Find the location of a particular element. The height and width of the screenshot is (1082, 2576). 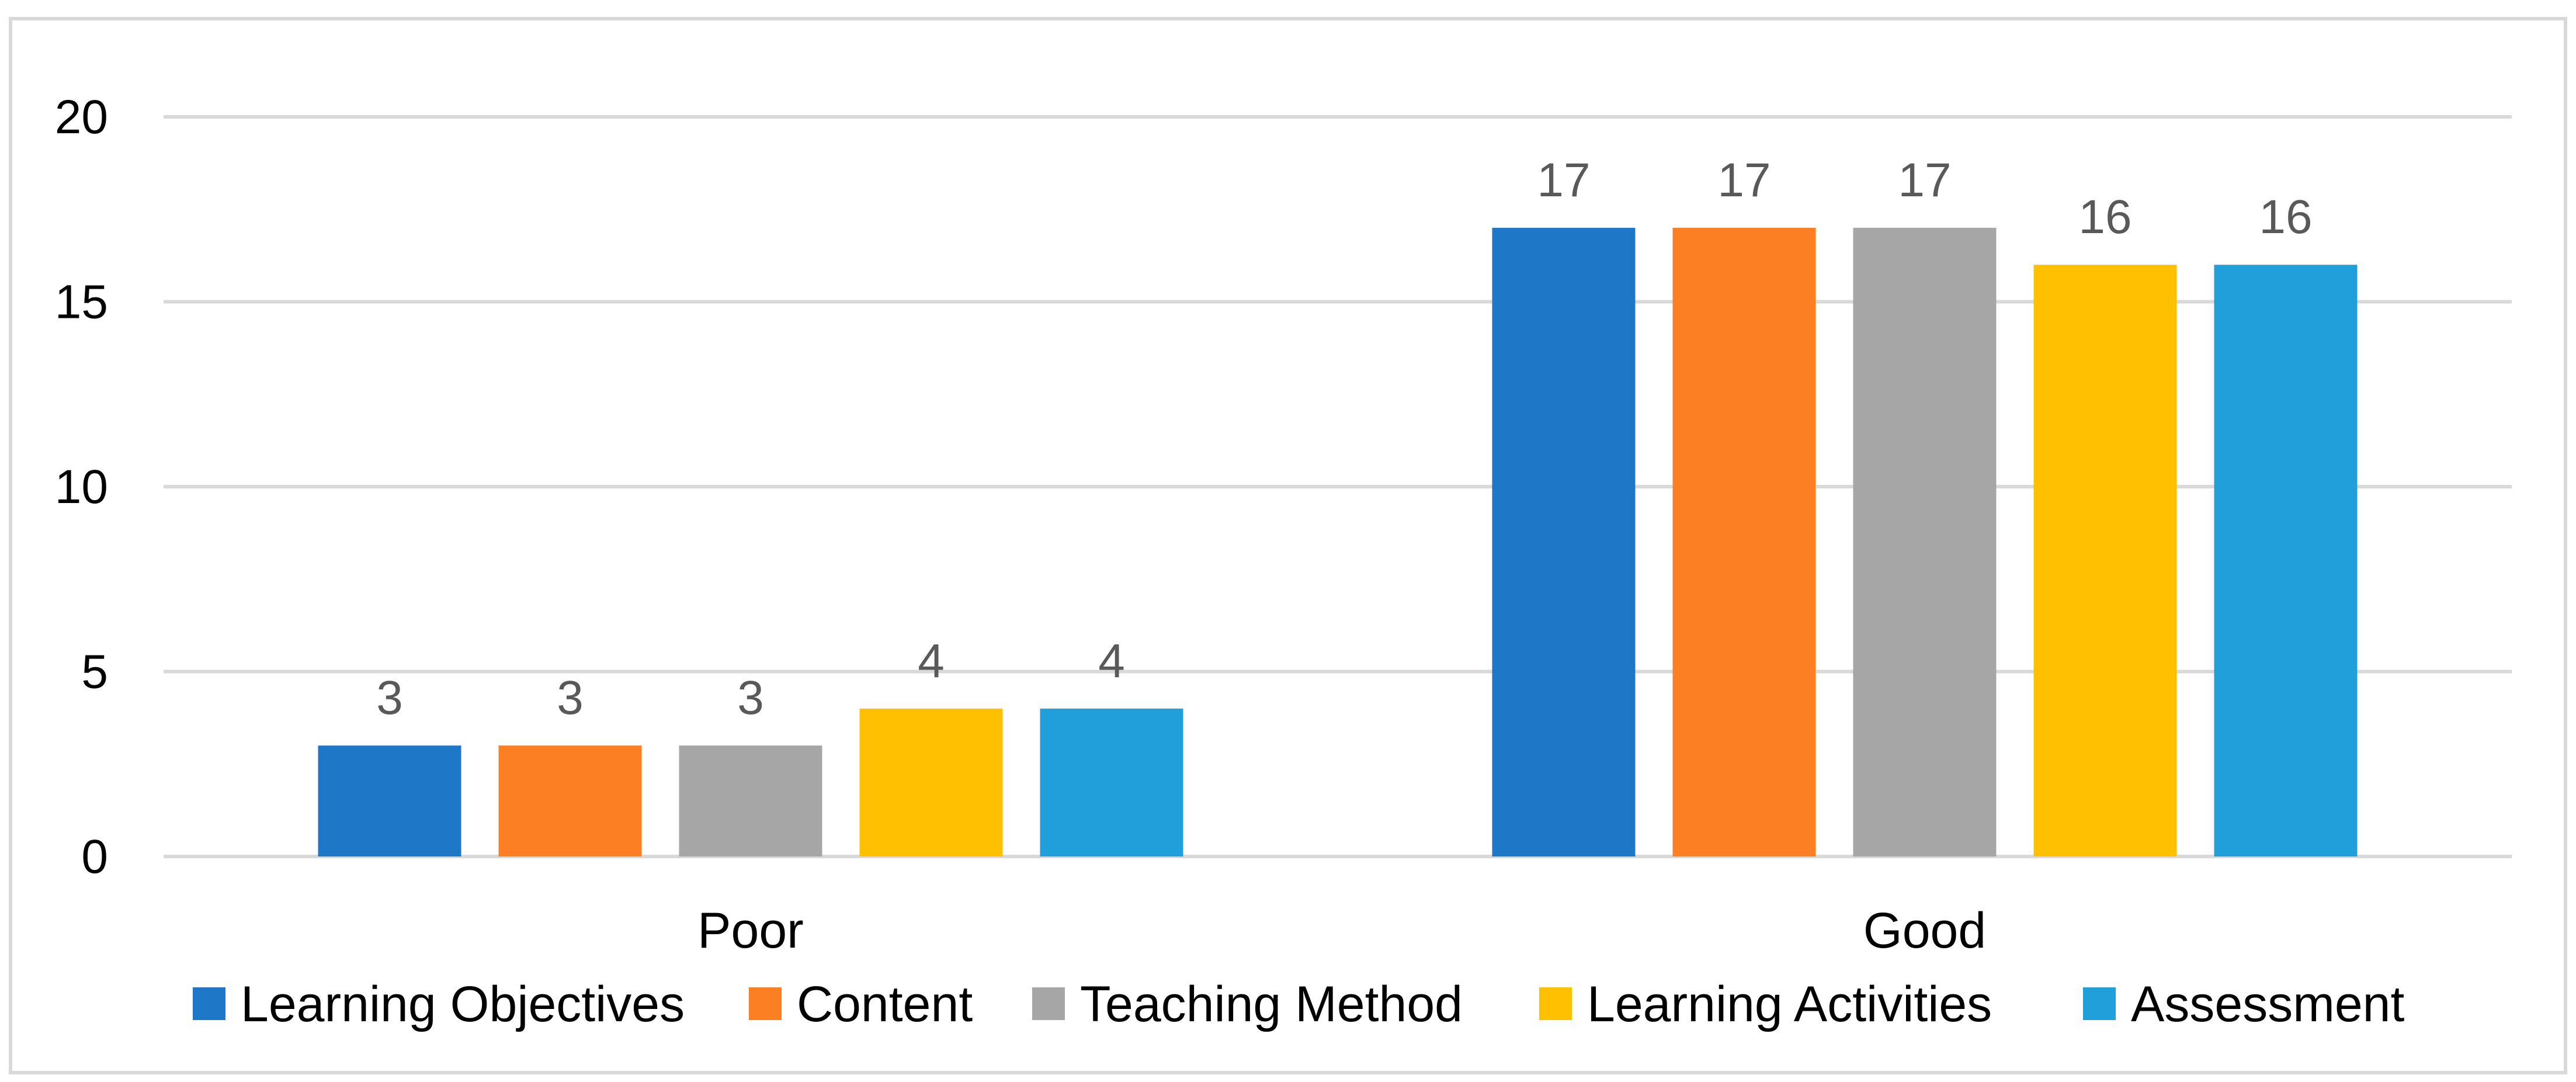

y-tick-label: 15 is located at coordinates (81, 302).